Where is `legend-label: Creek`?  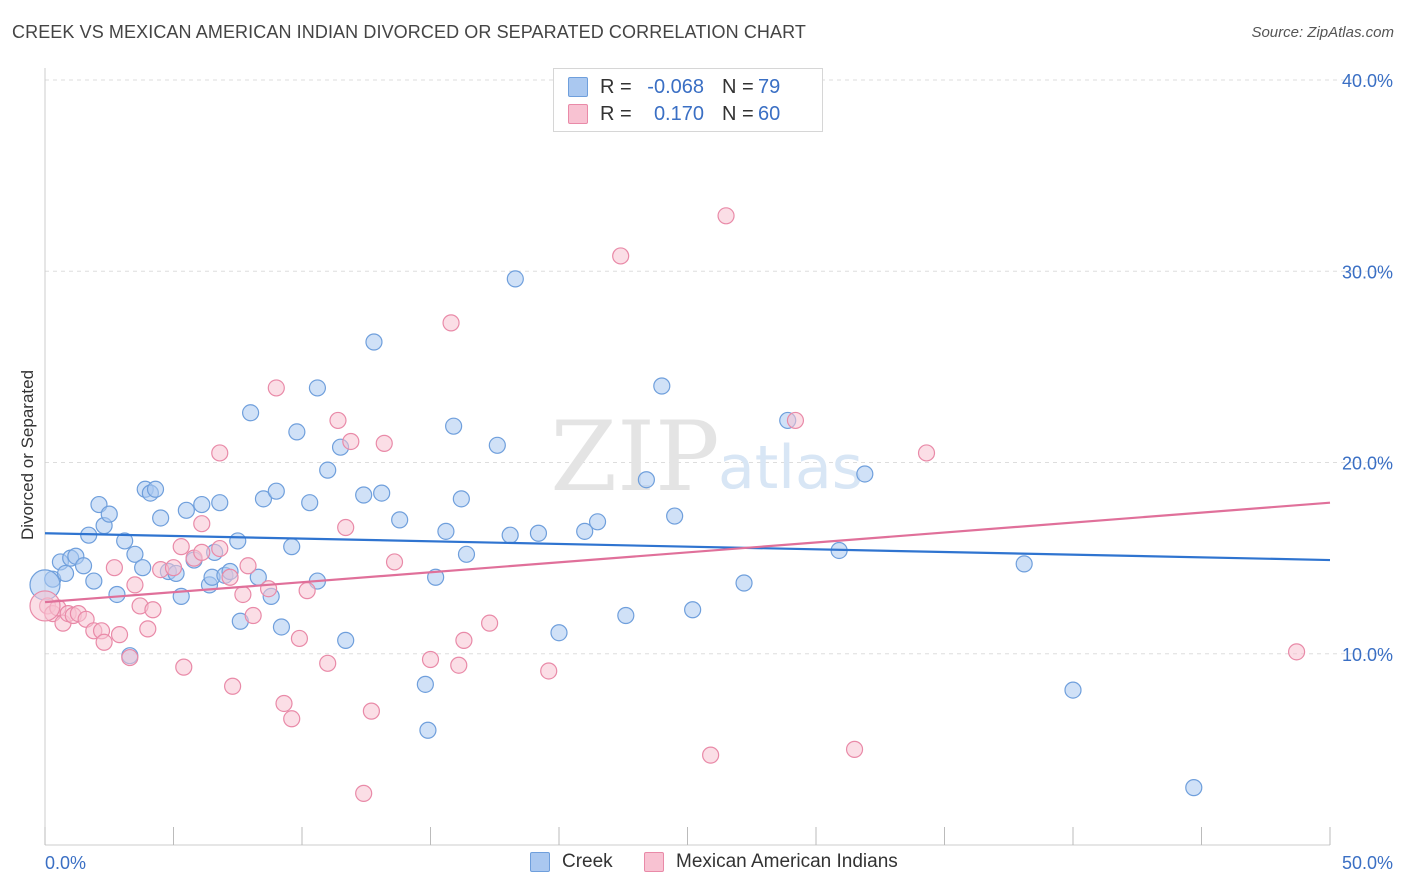 legend-label: Creek is located at coordinates (587, 861).